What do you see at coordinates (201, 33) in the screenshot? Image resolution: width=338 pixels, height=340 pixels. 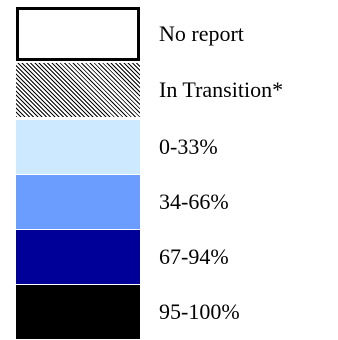 I see `legend-label-no-report: No report` at bounding box center [201, 33].